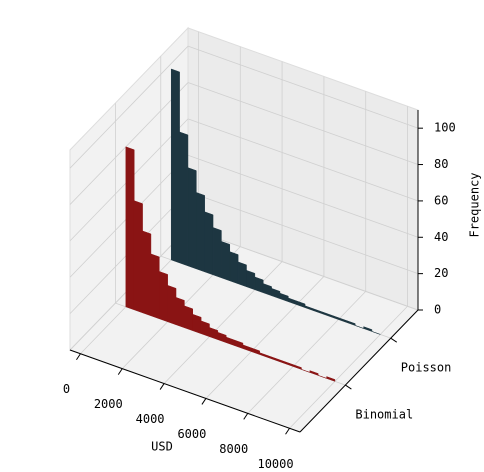 The height and width of the screenshot is (472, 484). Describe the element at coordinates (66, 389) in the screenshot. I see `x-tick-label: 0` at that location.